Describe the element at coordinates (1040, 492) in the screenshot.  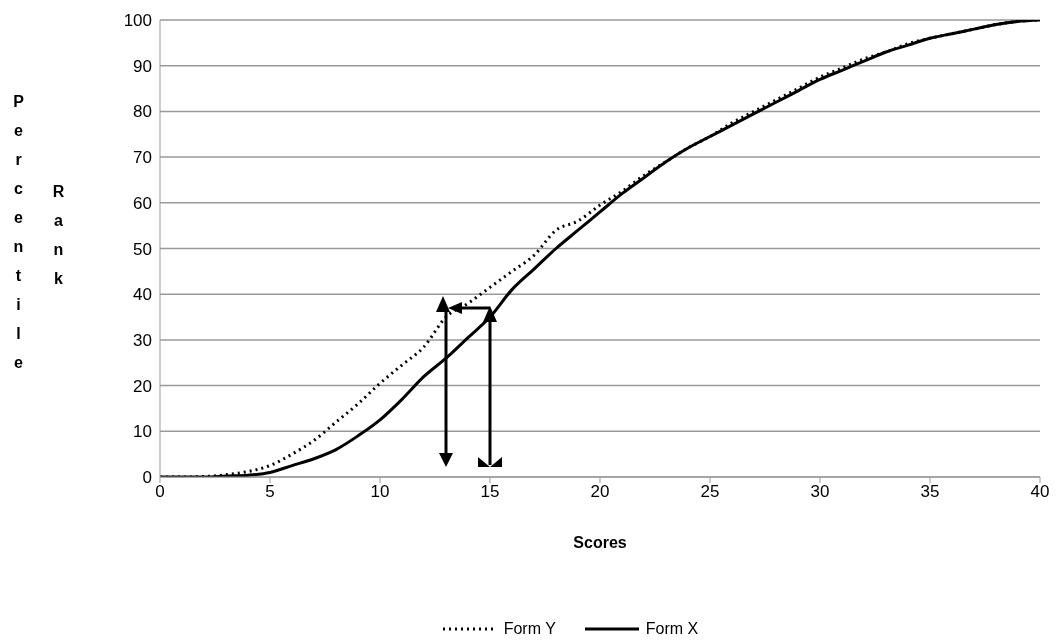
I see `x-tick-label: 40` at that location.